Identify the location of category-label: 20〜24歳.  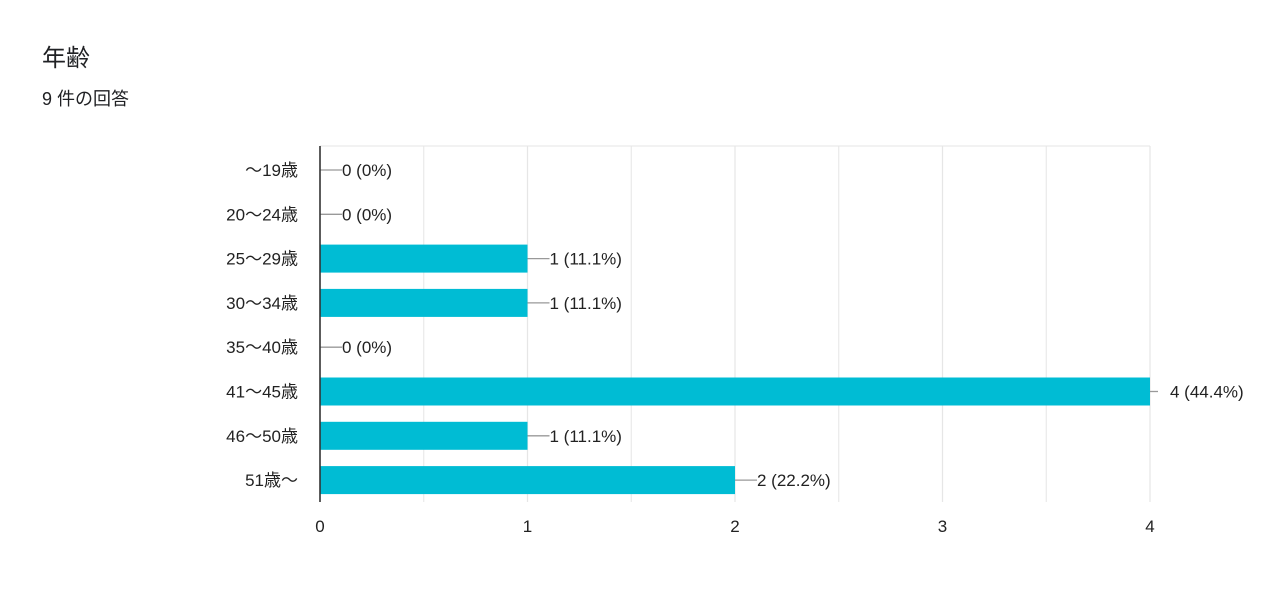
(262, 214).